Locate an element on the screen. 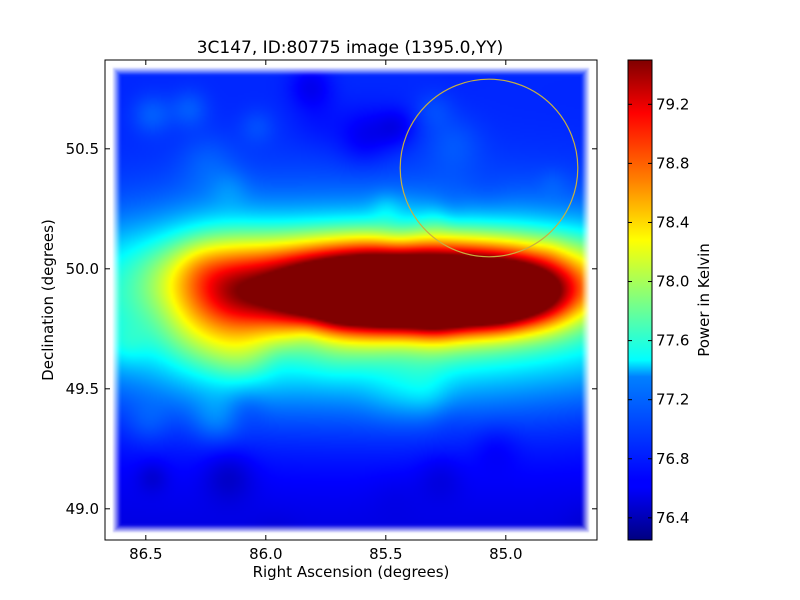 The image size is (800, 600). colorbar-tick-label: 76.8 is located at coordinates (672, 459).